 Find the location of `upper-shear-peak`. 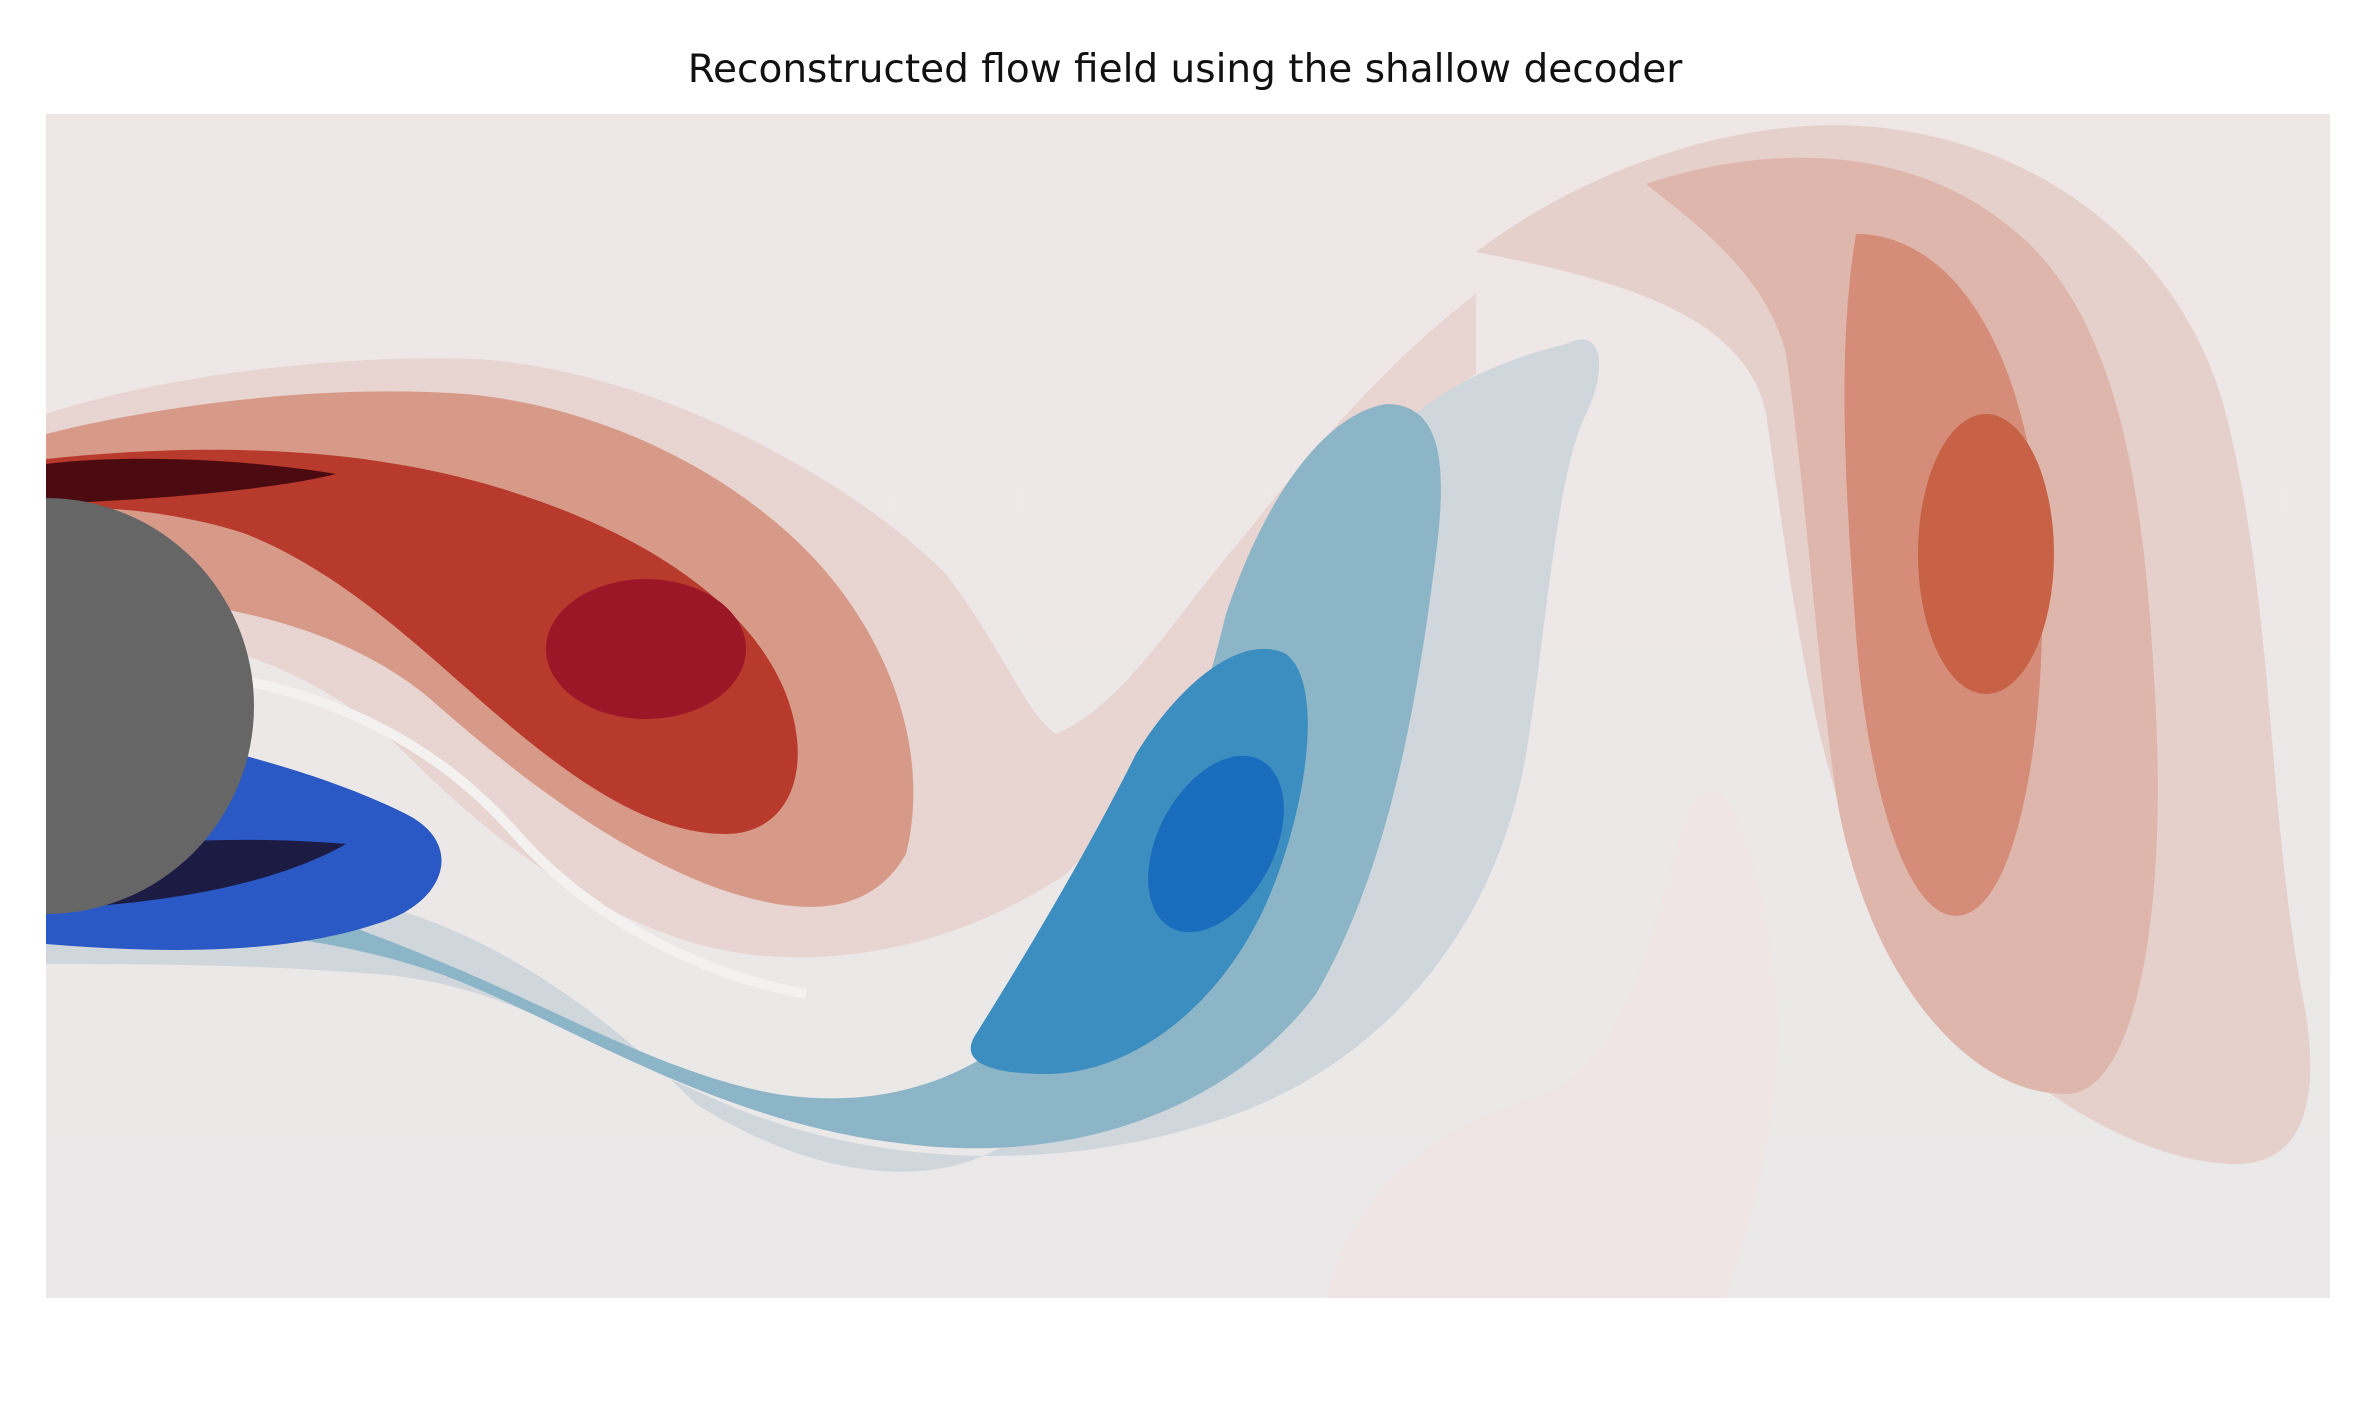

upper-shear-peak is located at coordinates (191, 481).